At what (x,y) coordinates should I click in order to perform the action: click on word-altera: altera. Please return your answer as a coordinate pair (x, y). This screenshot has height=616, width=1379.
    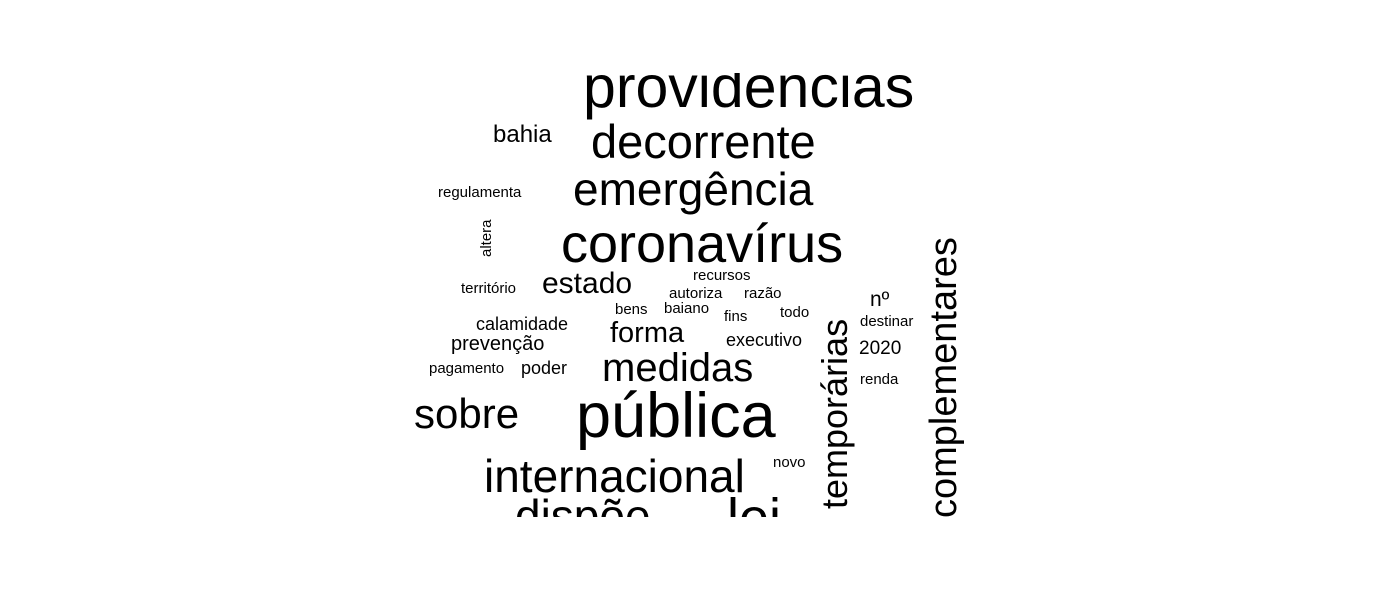
    Looking at the image, I should click on (486, 238).